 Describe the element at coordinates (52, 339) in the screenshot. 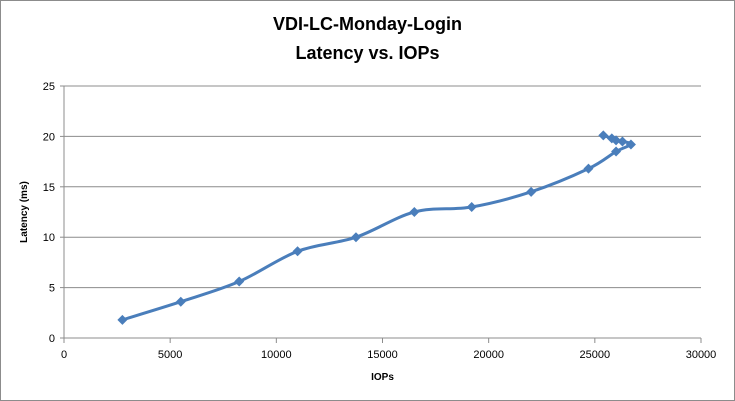

I see `y-tick-label: 0` at that location.